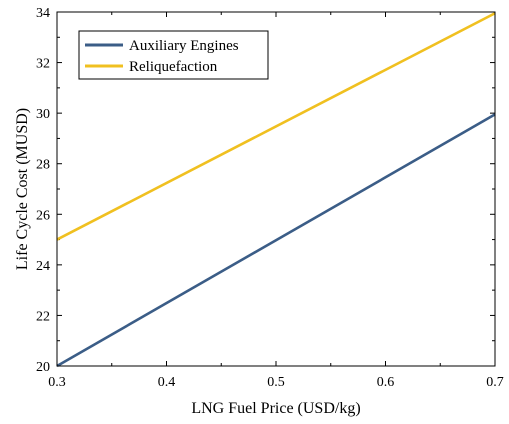 This screenshot has width=509, height=424. What do you see at coordinates (276, 382) in the screenshot?
I see `x-tick-label: 0.5` at bounding box center [276, 382].